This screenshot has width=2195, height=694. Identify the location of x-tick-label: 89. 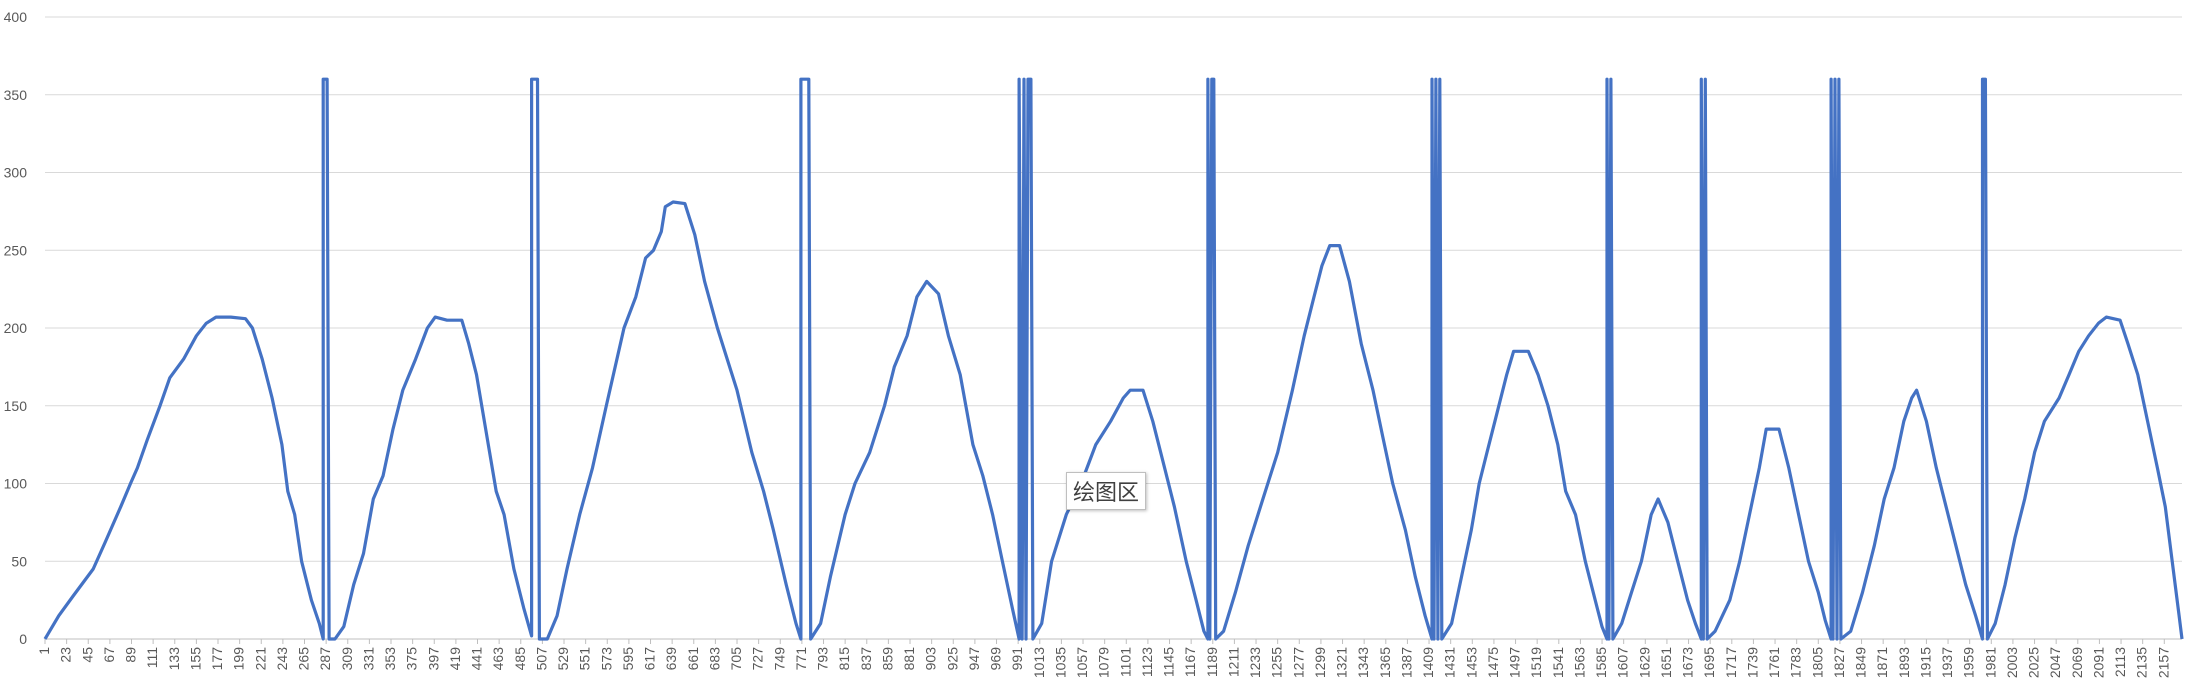
(131, 655).